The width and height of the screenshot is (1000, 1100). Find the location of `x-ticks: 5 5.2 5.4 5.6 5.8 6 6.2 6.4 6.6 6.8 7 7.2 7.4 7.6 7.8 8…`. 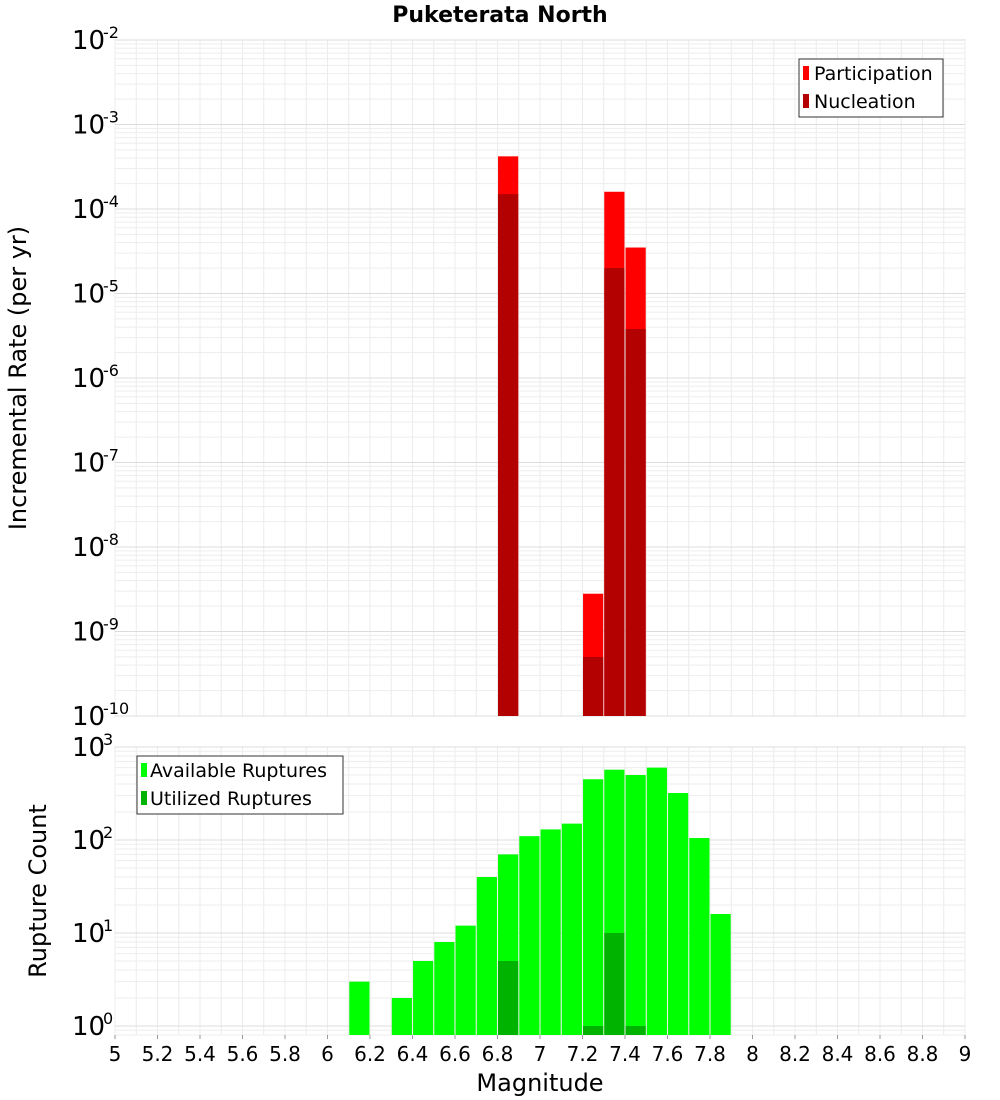

x-ticks: 5 5.2 5.4 5.6 5.8 6 6.2 6.4 6.6 6.8 7 7.2 7.4 7.6 7.8 8… is located at coordinates (540, 1050).